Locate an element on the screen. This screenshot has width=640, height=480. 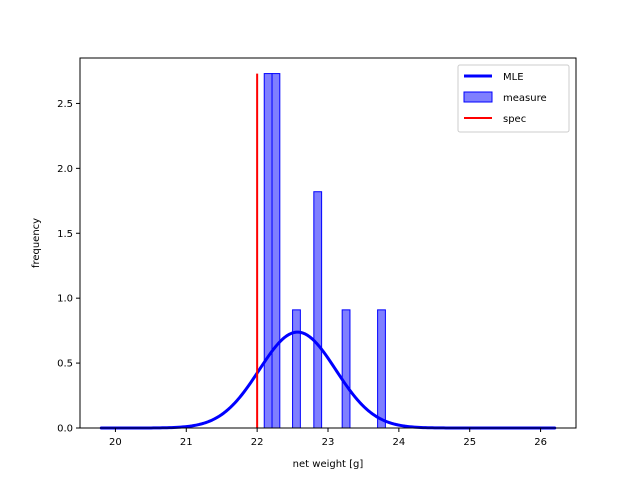
y-axis-label: frequency is located at coordinates (36, 243).